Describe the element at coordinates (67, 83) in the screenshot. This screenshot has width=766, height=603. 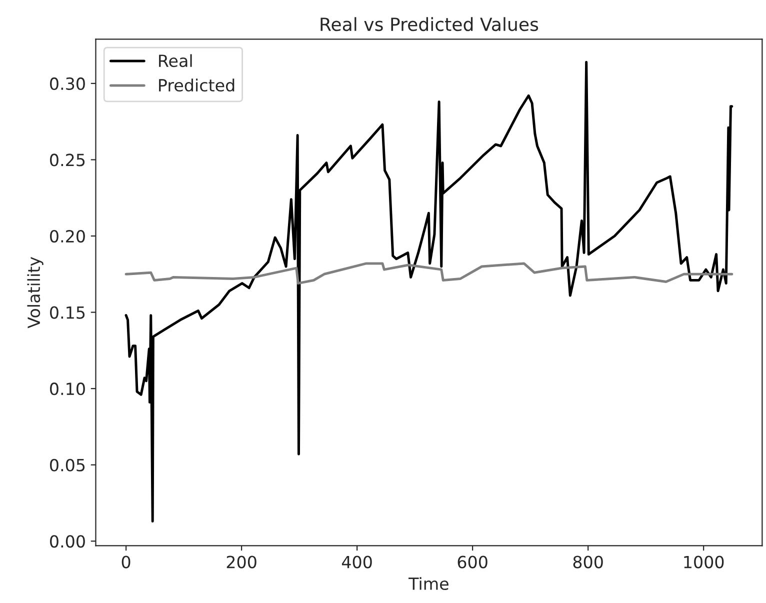
I see `y-tick-label: 0.30` at that location.